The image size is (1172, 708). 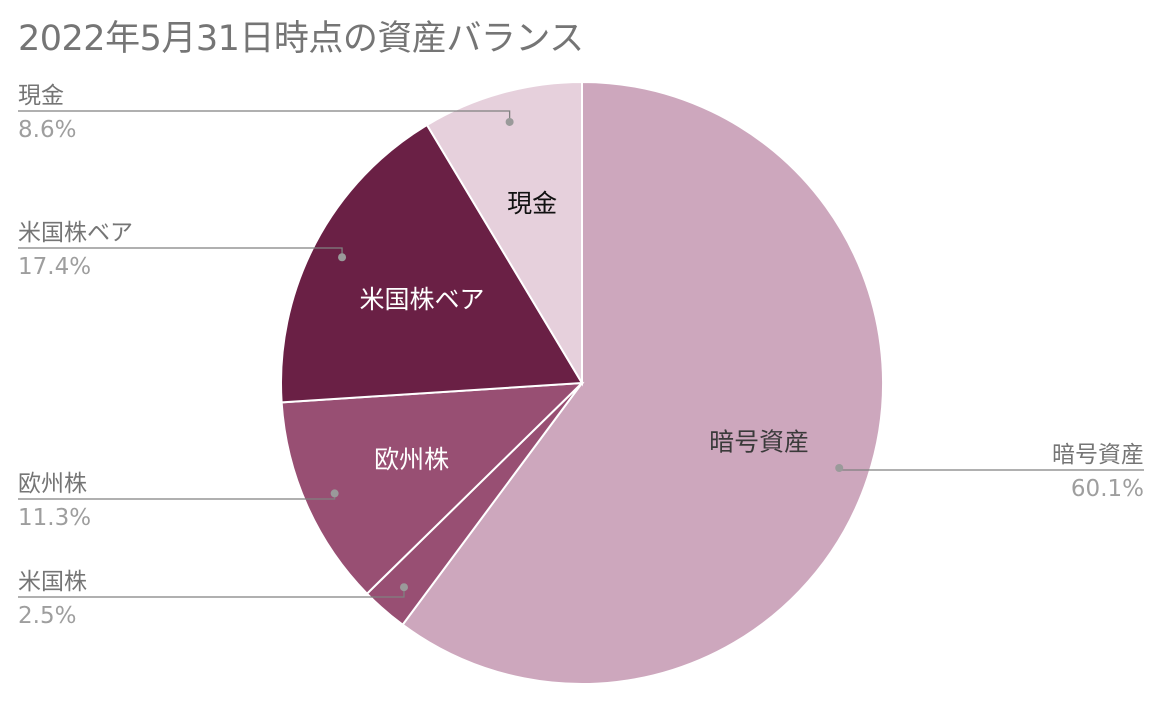 I want to click on slice-2-callout-label: 米国株, so click(x=52, y=582).